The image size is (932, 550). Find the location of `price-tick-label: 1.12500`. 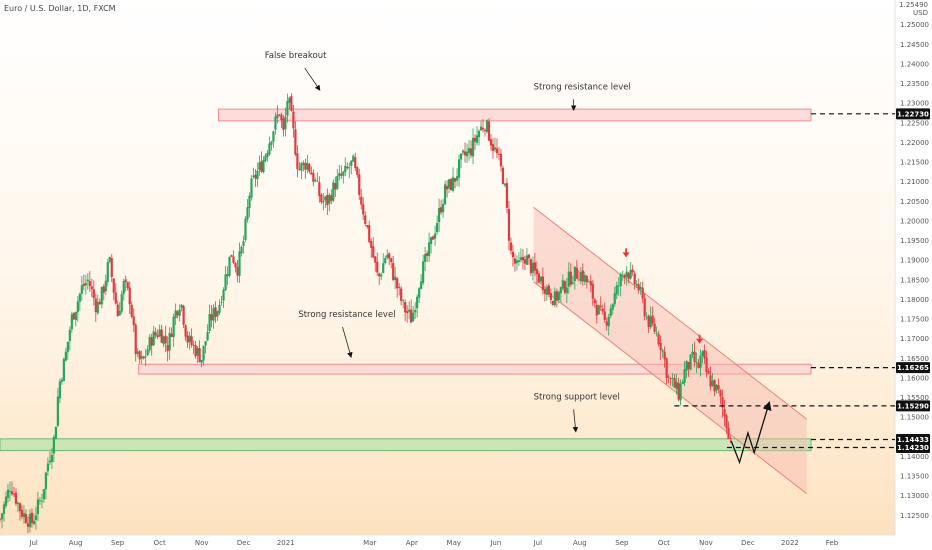

price-tick-label: 1.12500 is located at coordinates (914, 516).